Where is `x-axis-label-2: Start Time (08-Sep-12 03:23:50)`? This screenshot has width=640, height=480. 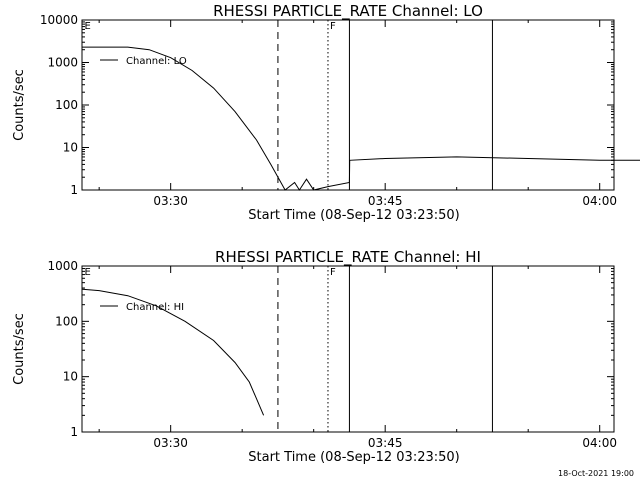
x-axis-label-2: Start Time (08-Sep-12 03:23:50) is located at coordinates (353, 457).